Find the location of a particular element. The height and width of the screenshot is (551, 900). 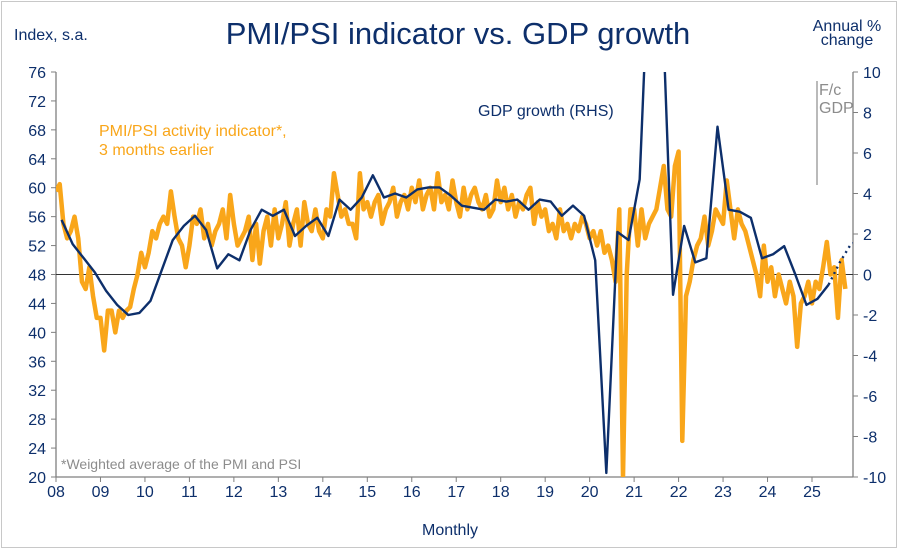

x-tick-label: 16 is located at coordinates (412, 492).